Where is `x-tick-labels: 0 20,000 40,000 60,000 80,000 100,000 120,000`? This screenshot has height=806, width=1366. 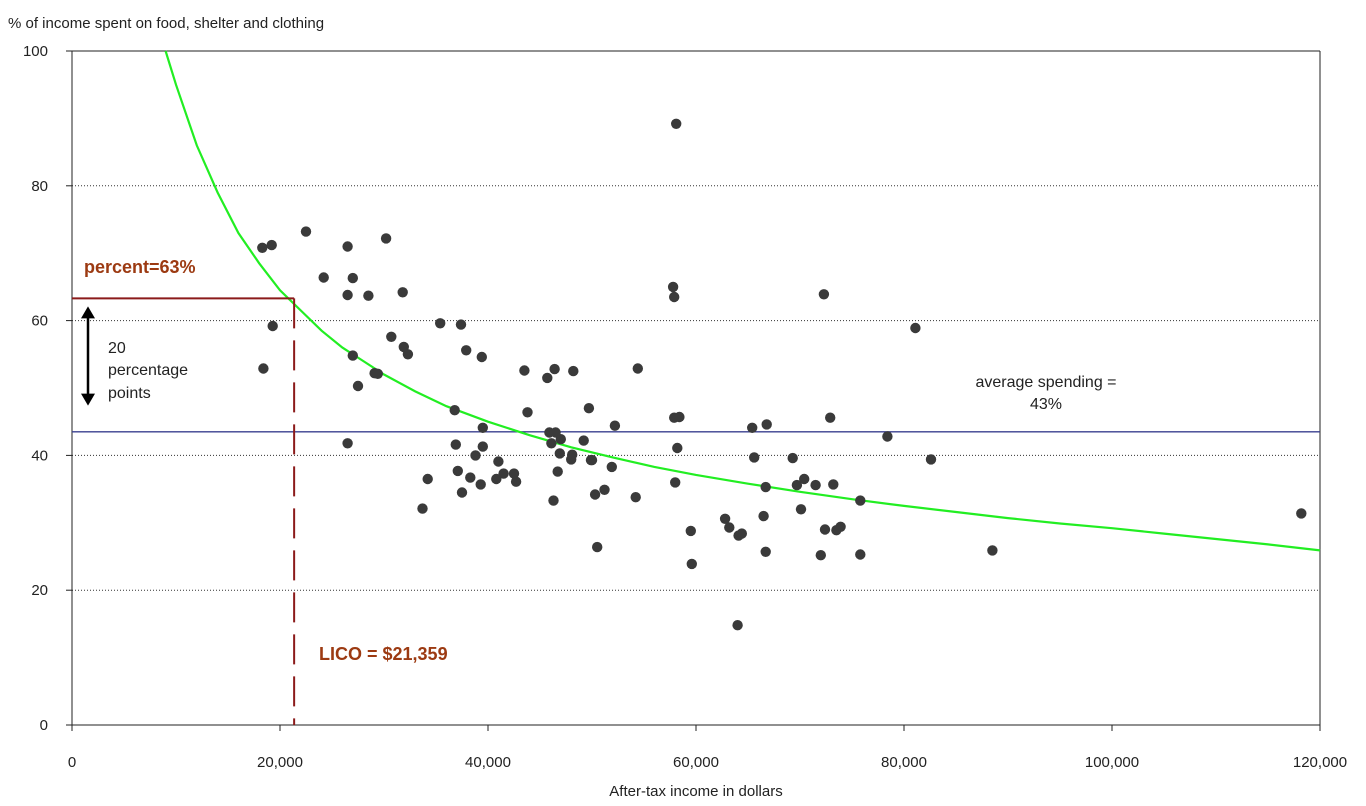
x-tick-labels: 0 20,000 40,000 60,000 80,000 100,000 120,000 is located at coordinates (707, 748).